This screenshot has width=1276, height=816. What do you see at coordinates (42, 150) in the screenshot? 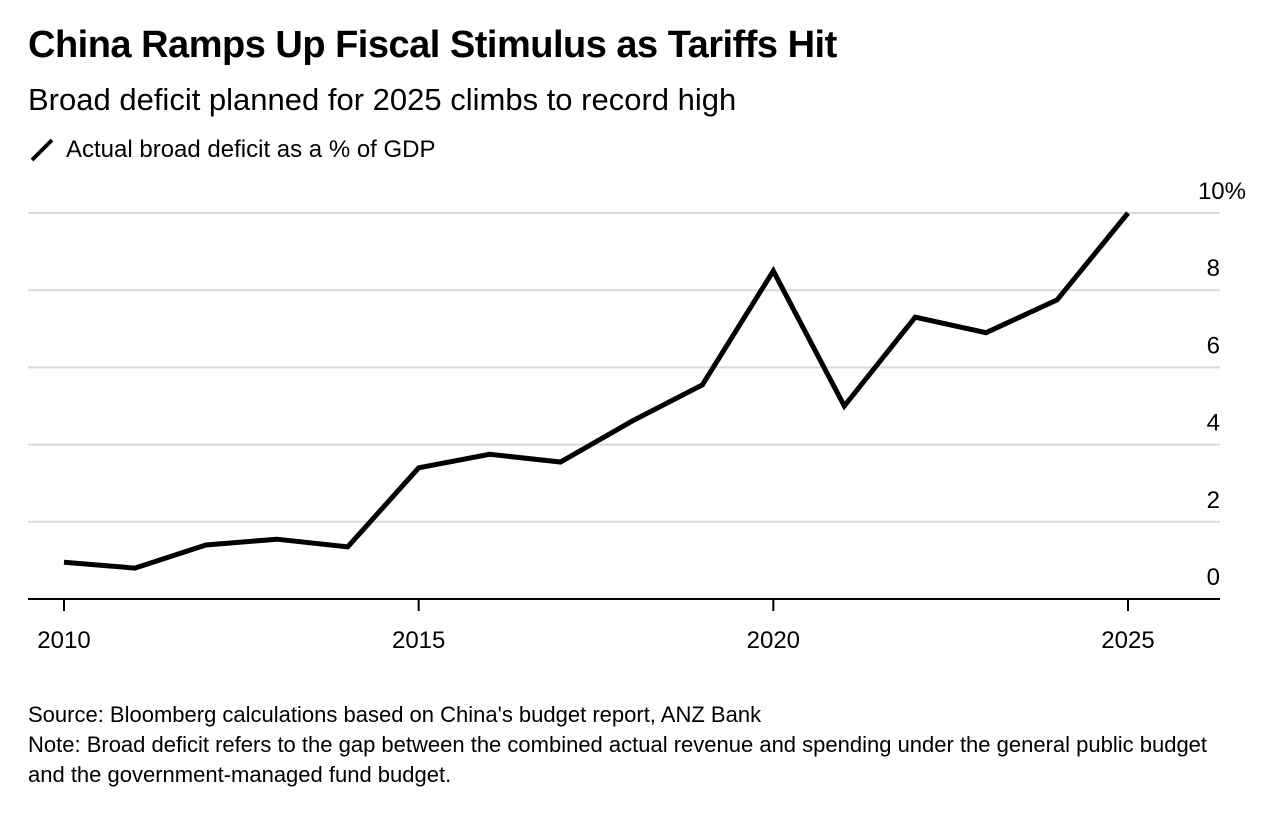
I see `legend-line-icon` at bounding box center [42, 150].